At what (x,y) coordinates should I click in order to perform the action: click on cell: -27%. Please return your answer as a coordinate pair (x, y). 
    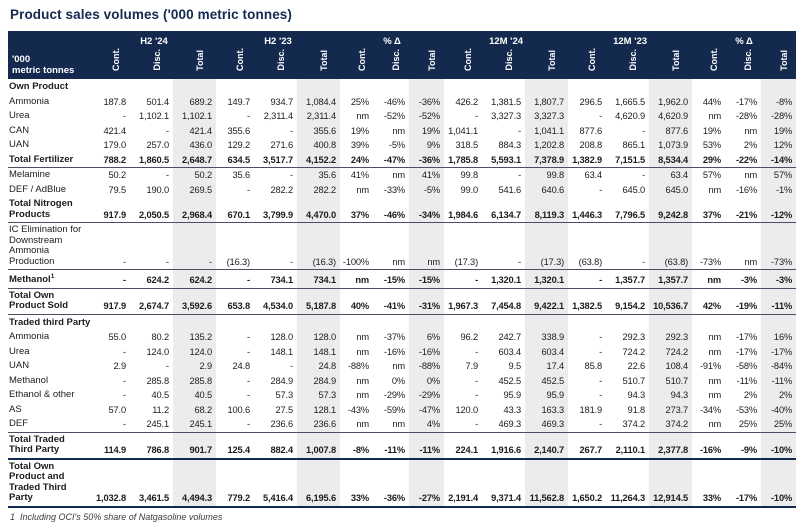
    Looking at the image, I should click on (427, 483).